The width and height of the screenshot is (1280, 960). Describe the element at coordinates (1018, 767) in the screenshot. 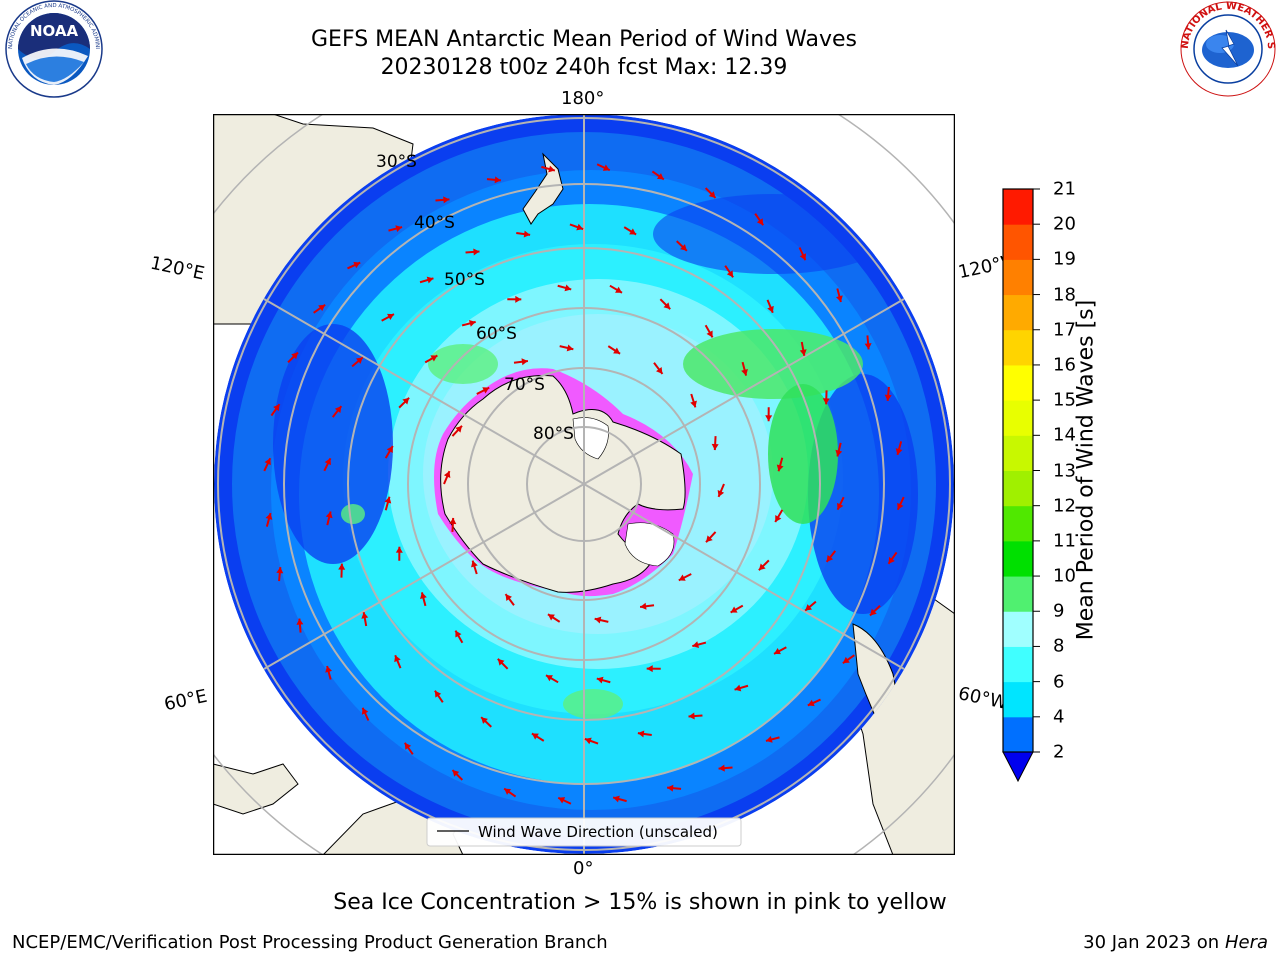

I see `colorbar-extend-arrow` at that location.